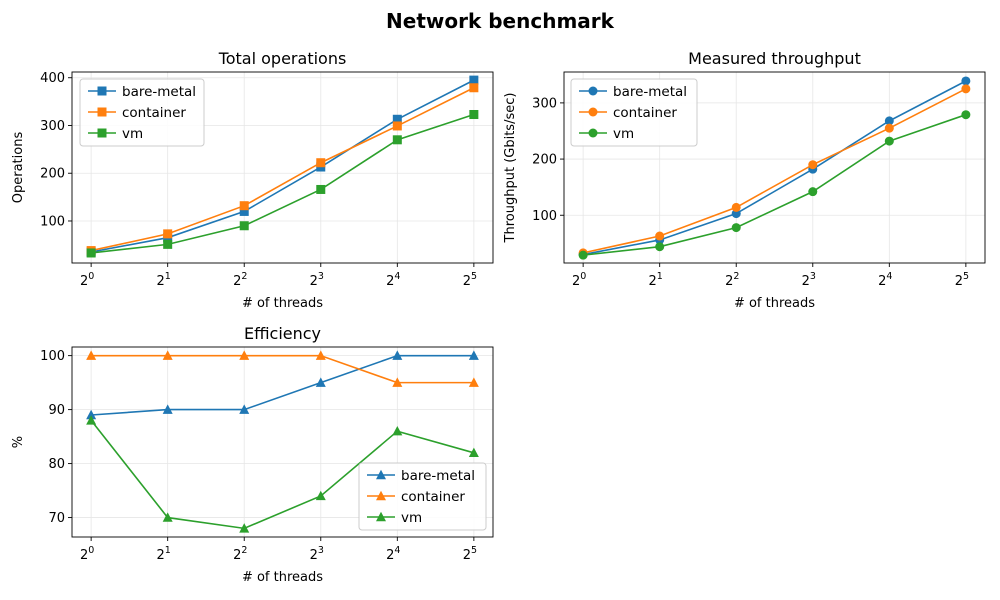 This screenshot has height=600, width=1000. What do you see at coordinates (56, 410) in the screenshot?
I see `y-tick-label: 90` at bounding box center [56, 410].